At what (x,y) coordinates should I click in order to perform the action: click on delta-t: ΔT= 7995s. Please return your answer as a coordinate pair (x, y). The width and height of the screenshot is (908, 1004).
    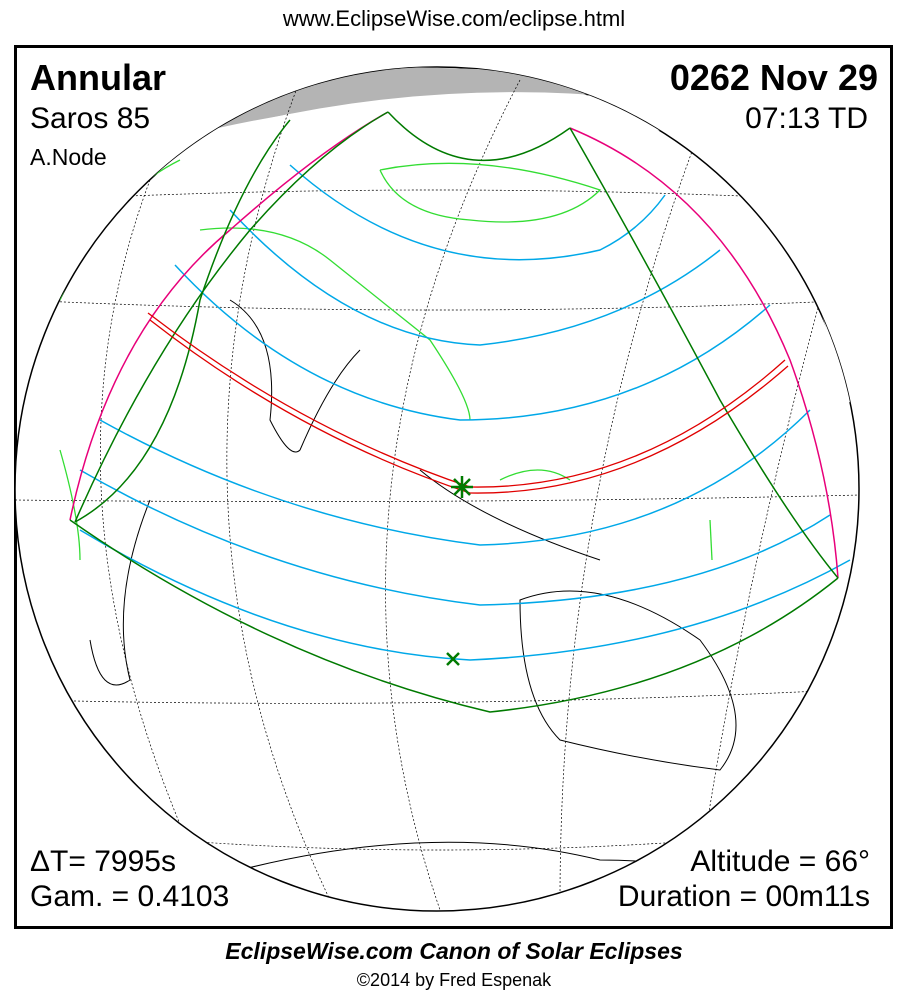
    Looking at the image, I should click on (103, 861).